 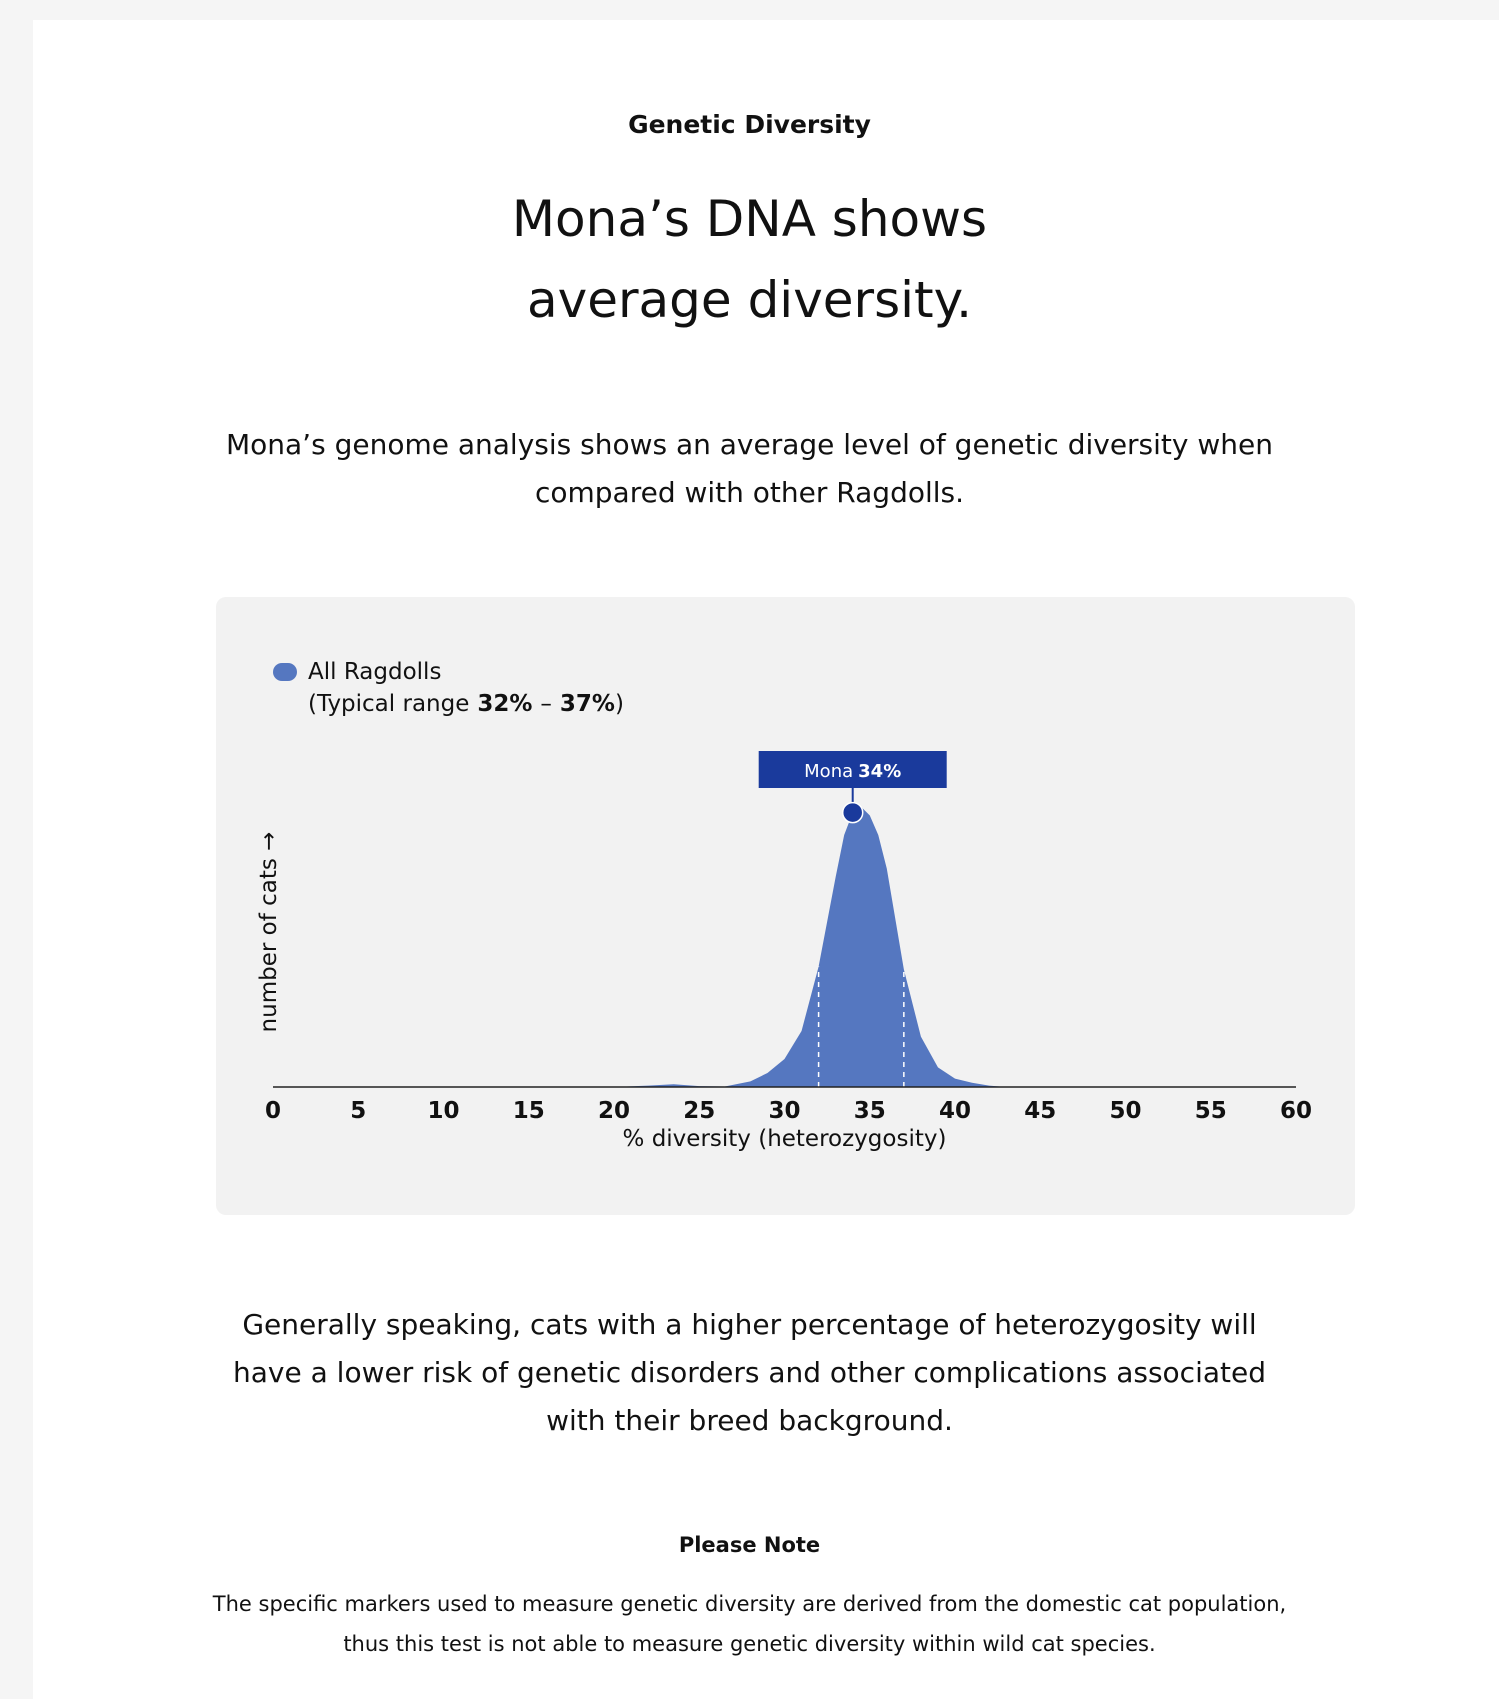 I want to click on title: Mona’s DNA shows, so click(x=749, y=219).